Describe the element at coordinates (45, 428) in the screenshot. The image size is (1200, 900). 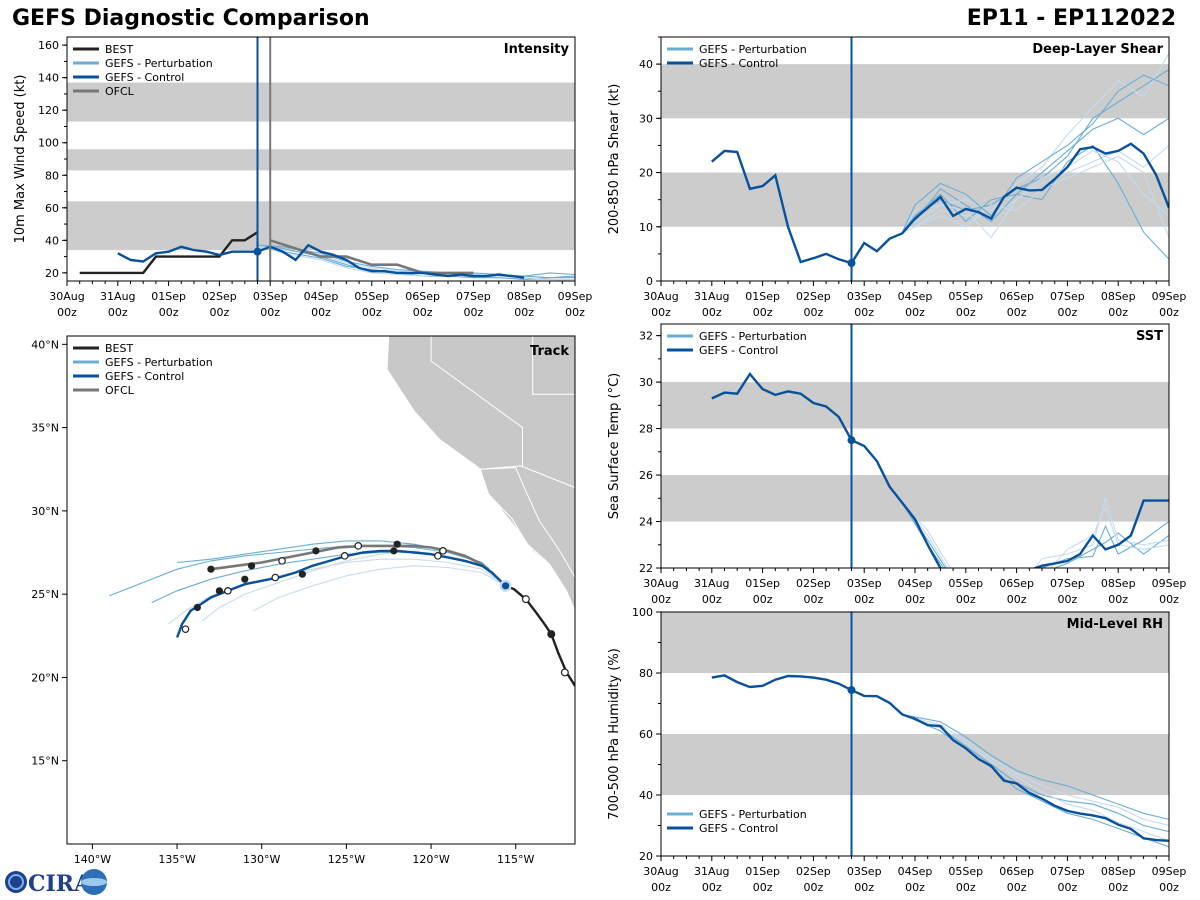
I see `y-tick-label: 35°N` at that location.